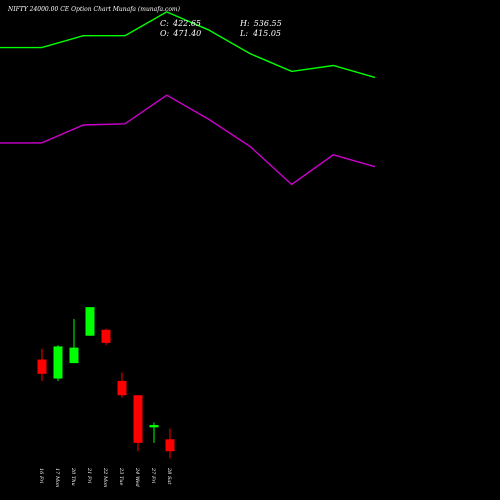  What do you see at coordinates (188, 45) in the screenshot?
I see `upper-band-line` at bounding box center [188, 45].